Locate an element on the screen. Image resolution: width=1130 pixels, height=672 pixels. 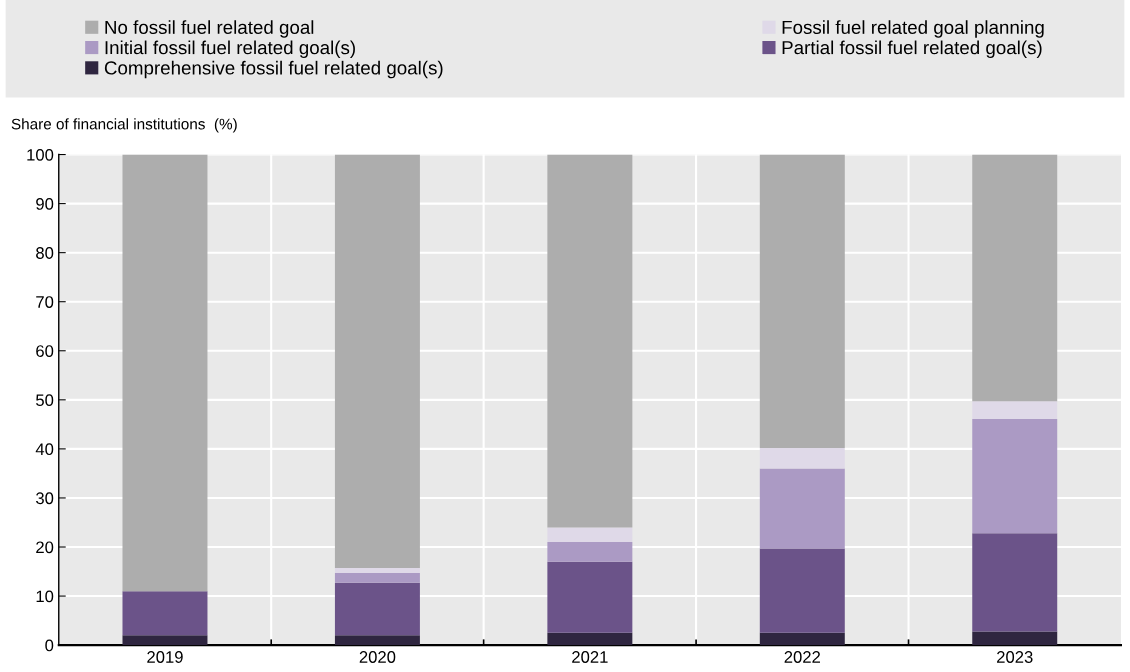
y-tick-label: 10 is located at coordinates (45, 596).